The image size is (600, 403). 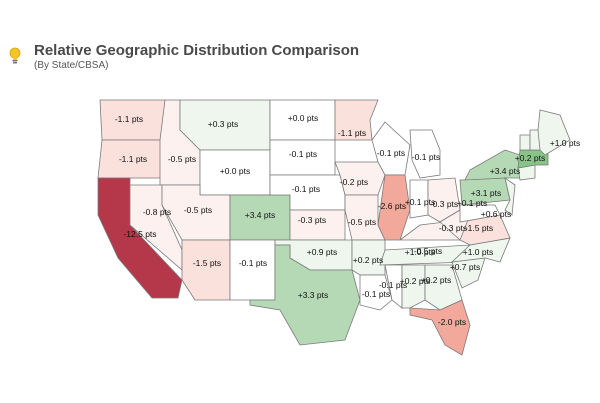 I want to click on state-value-label-me: +1.0 pts, so click(x=565, y=143).